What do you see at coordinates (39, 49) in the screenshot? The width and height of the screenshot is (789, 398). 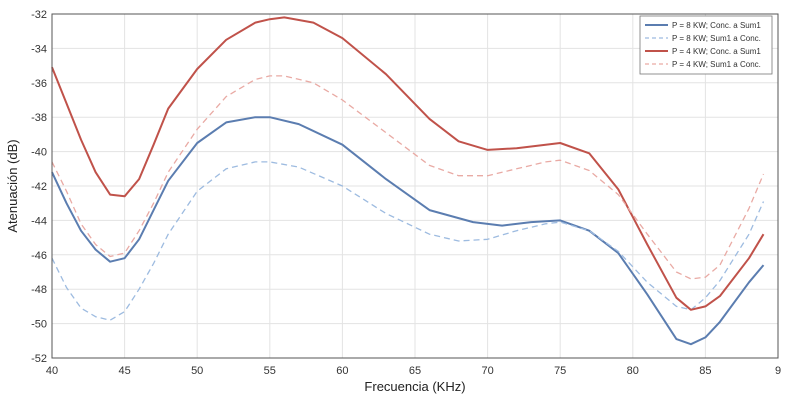 I see `y-tick-label: -34` at bounding box center [39, 49].